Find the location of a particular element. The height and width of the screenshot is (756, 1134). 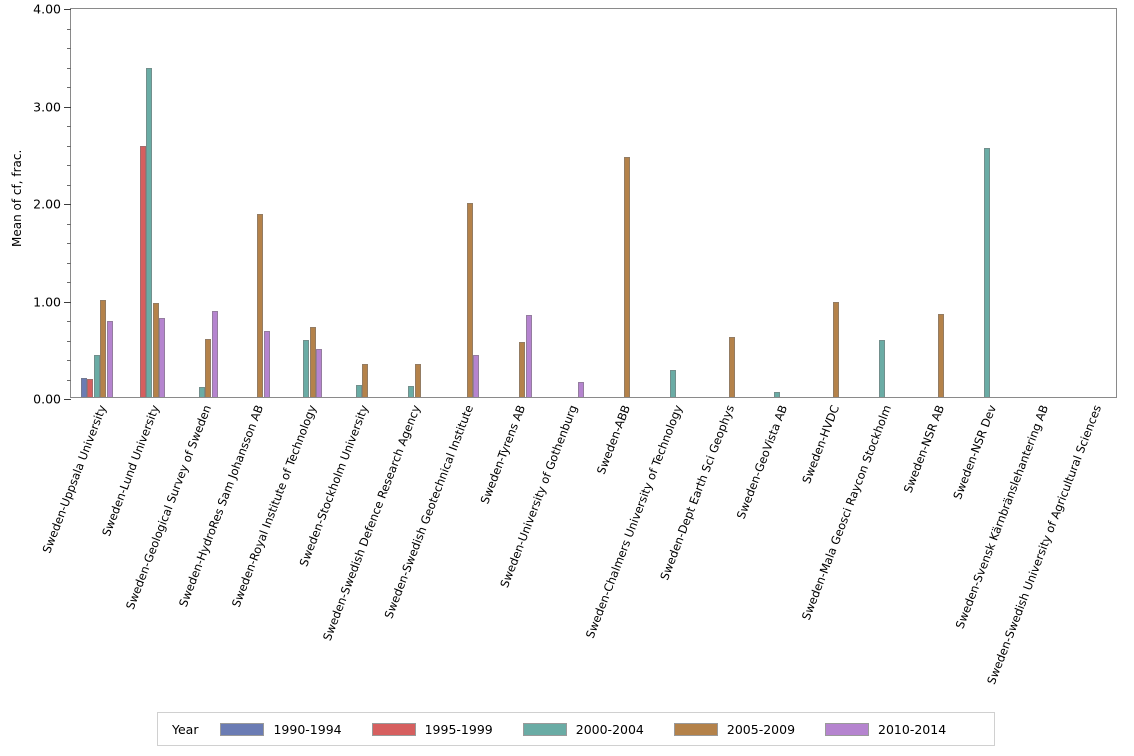

x-tick-label: Sweden-Chalmers University of Technology is located at coordinates (634, 521).